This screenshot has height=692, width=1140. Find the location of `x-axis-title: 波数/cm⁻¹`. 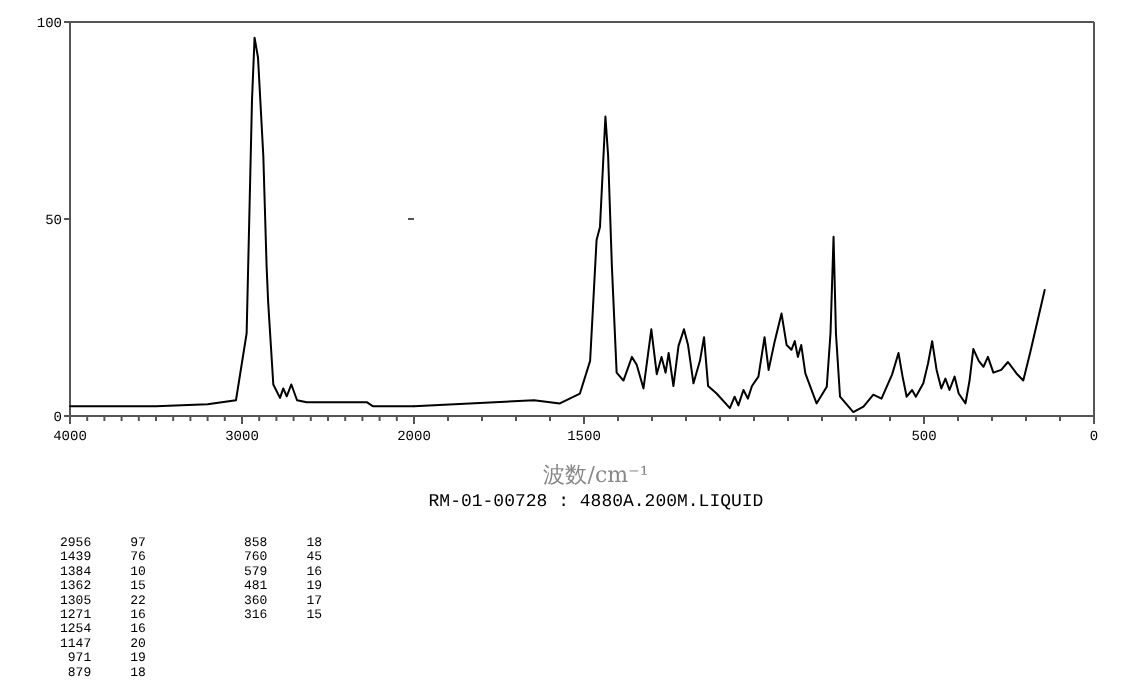

x-axis-title: 波数/cm⁻¹ is located at coordinates (596, 475).